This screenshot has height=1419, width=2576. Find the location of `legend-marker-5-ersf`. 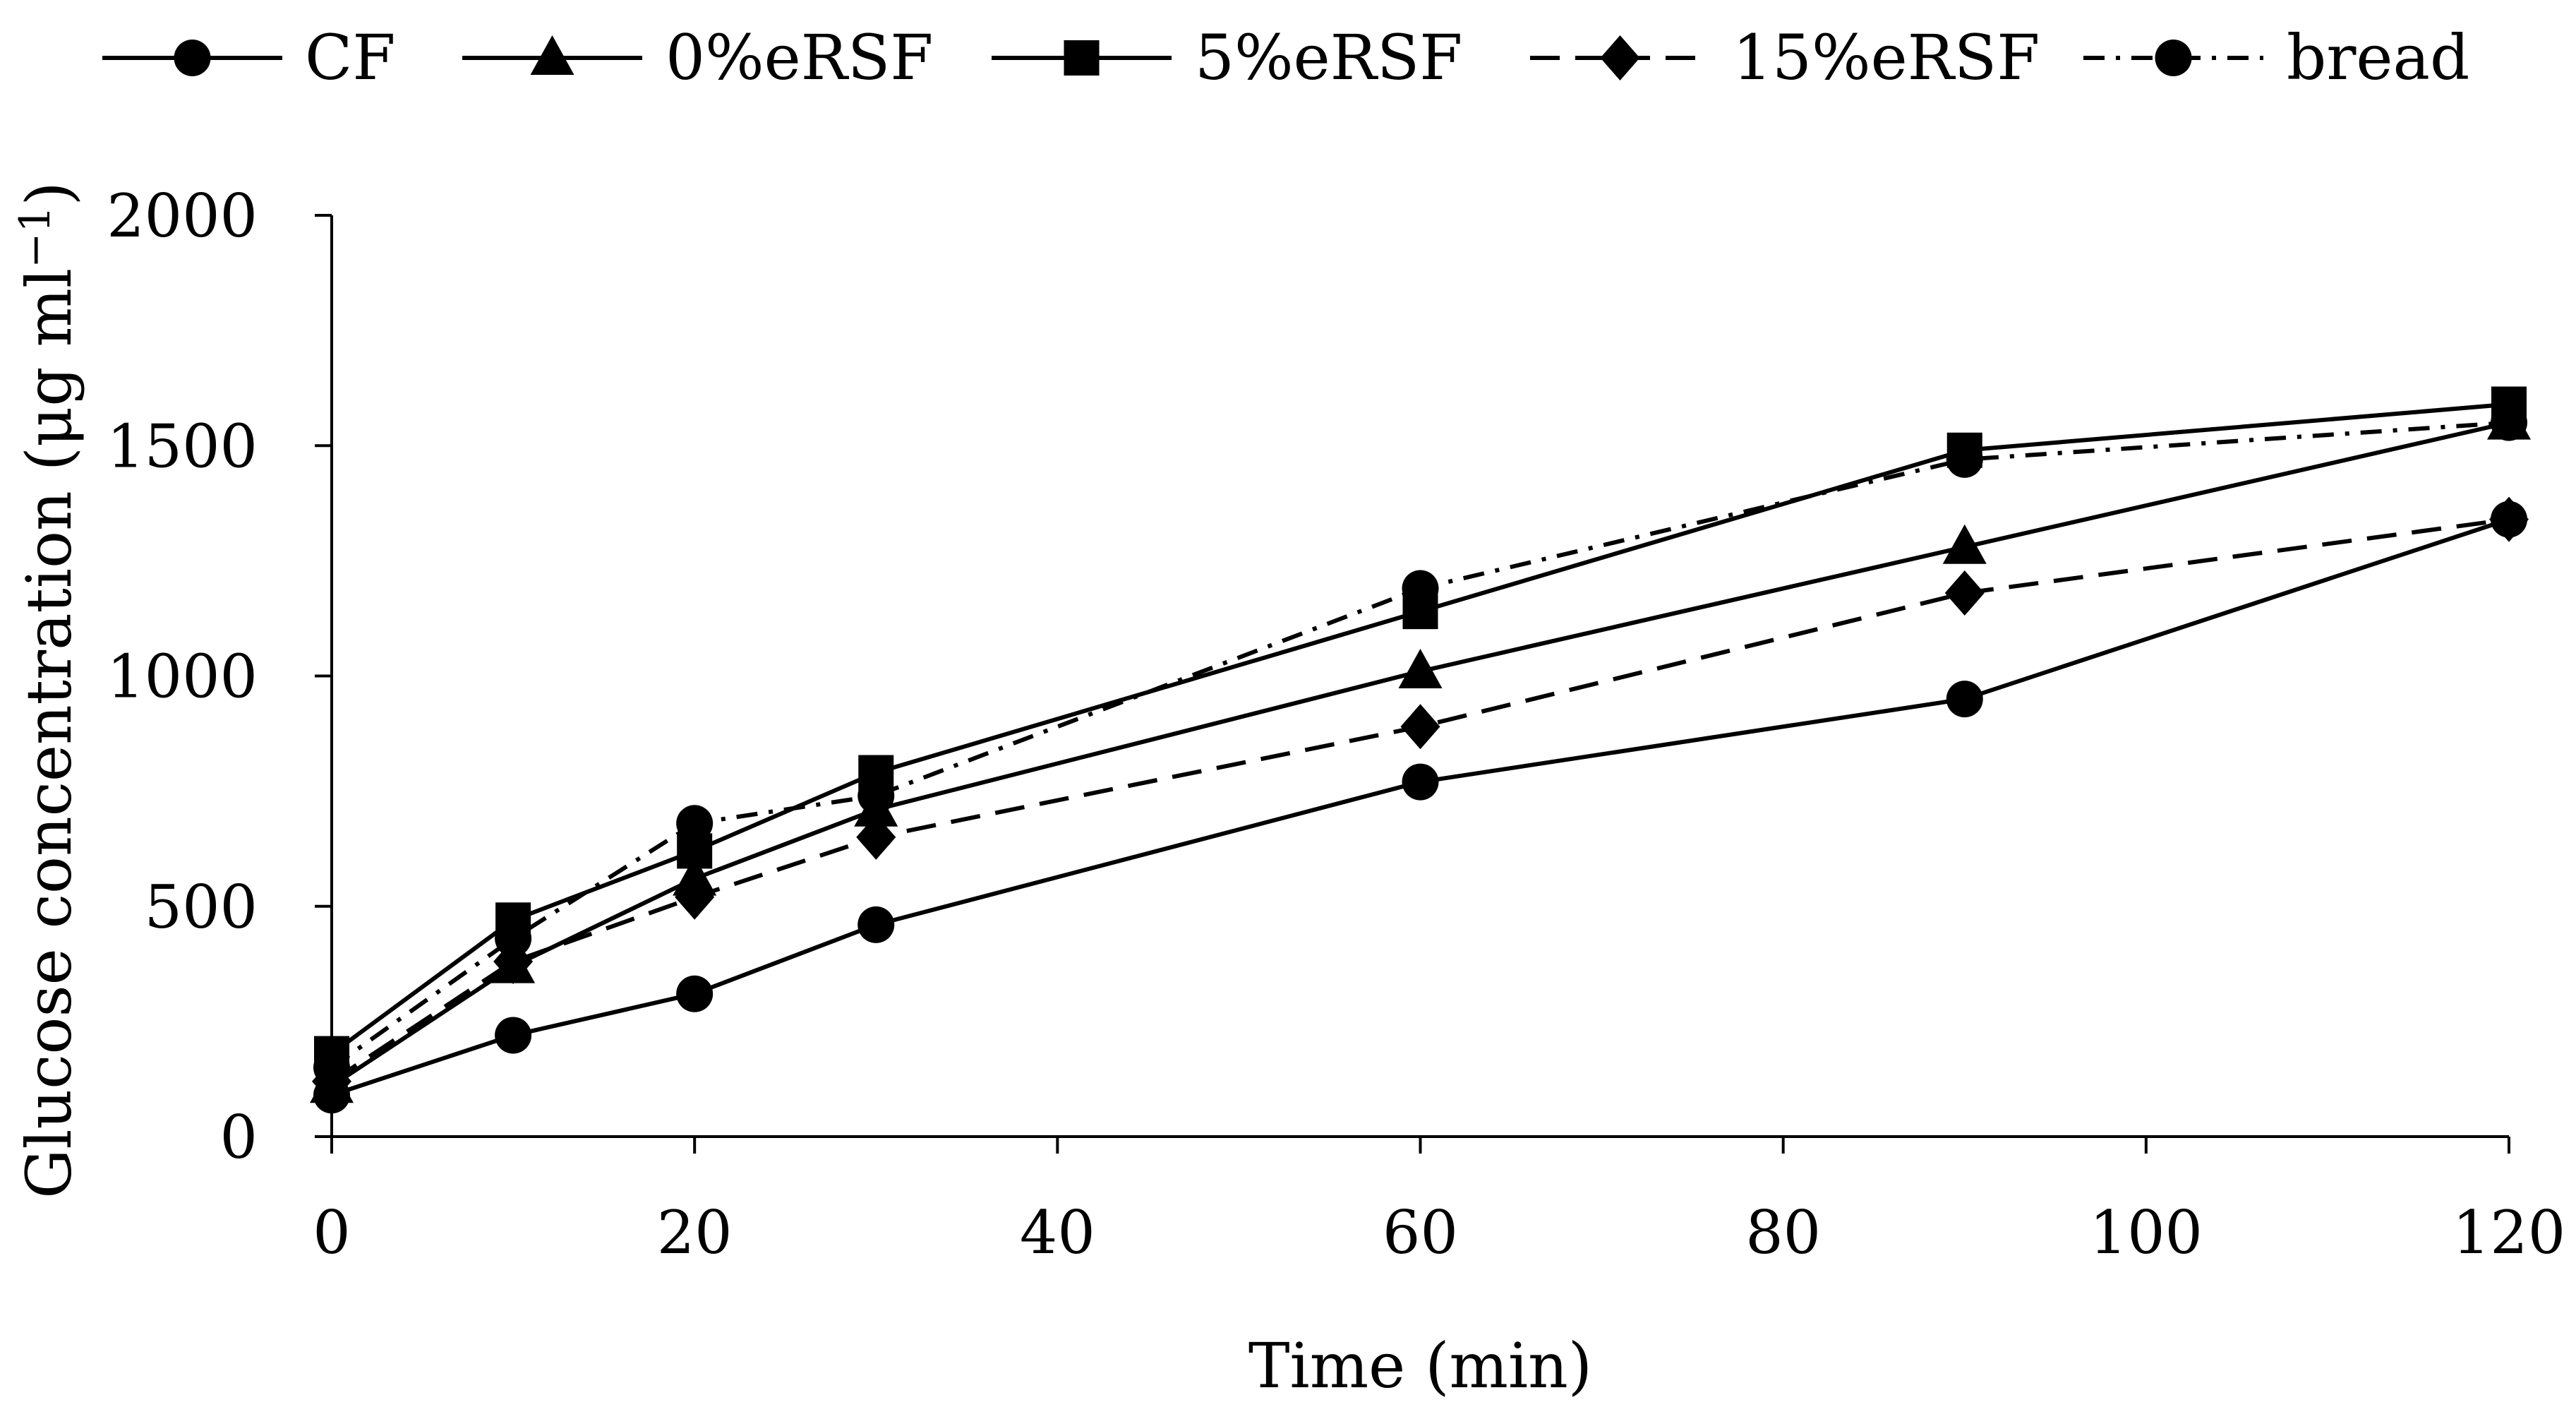

legend-marker-5-ersf is located at coordinates (1082, 58).